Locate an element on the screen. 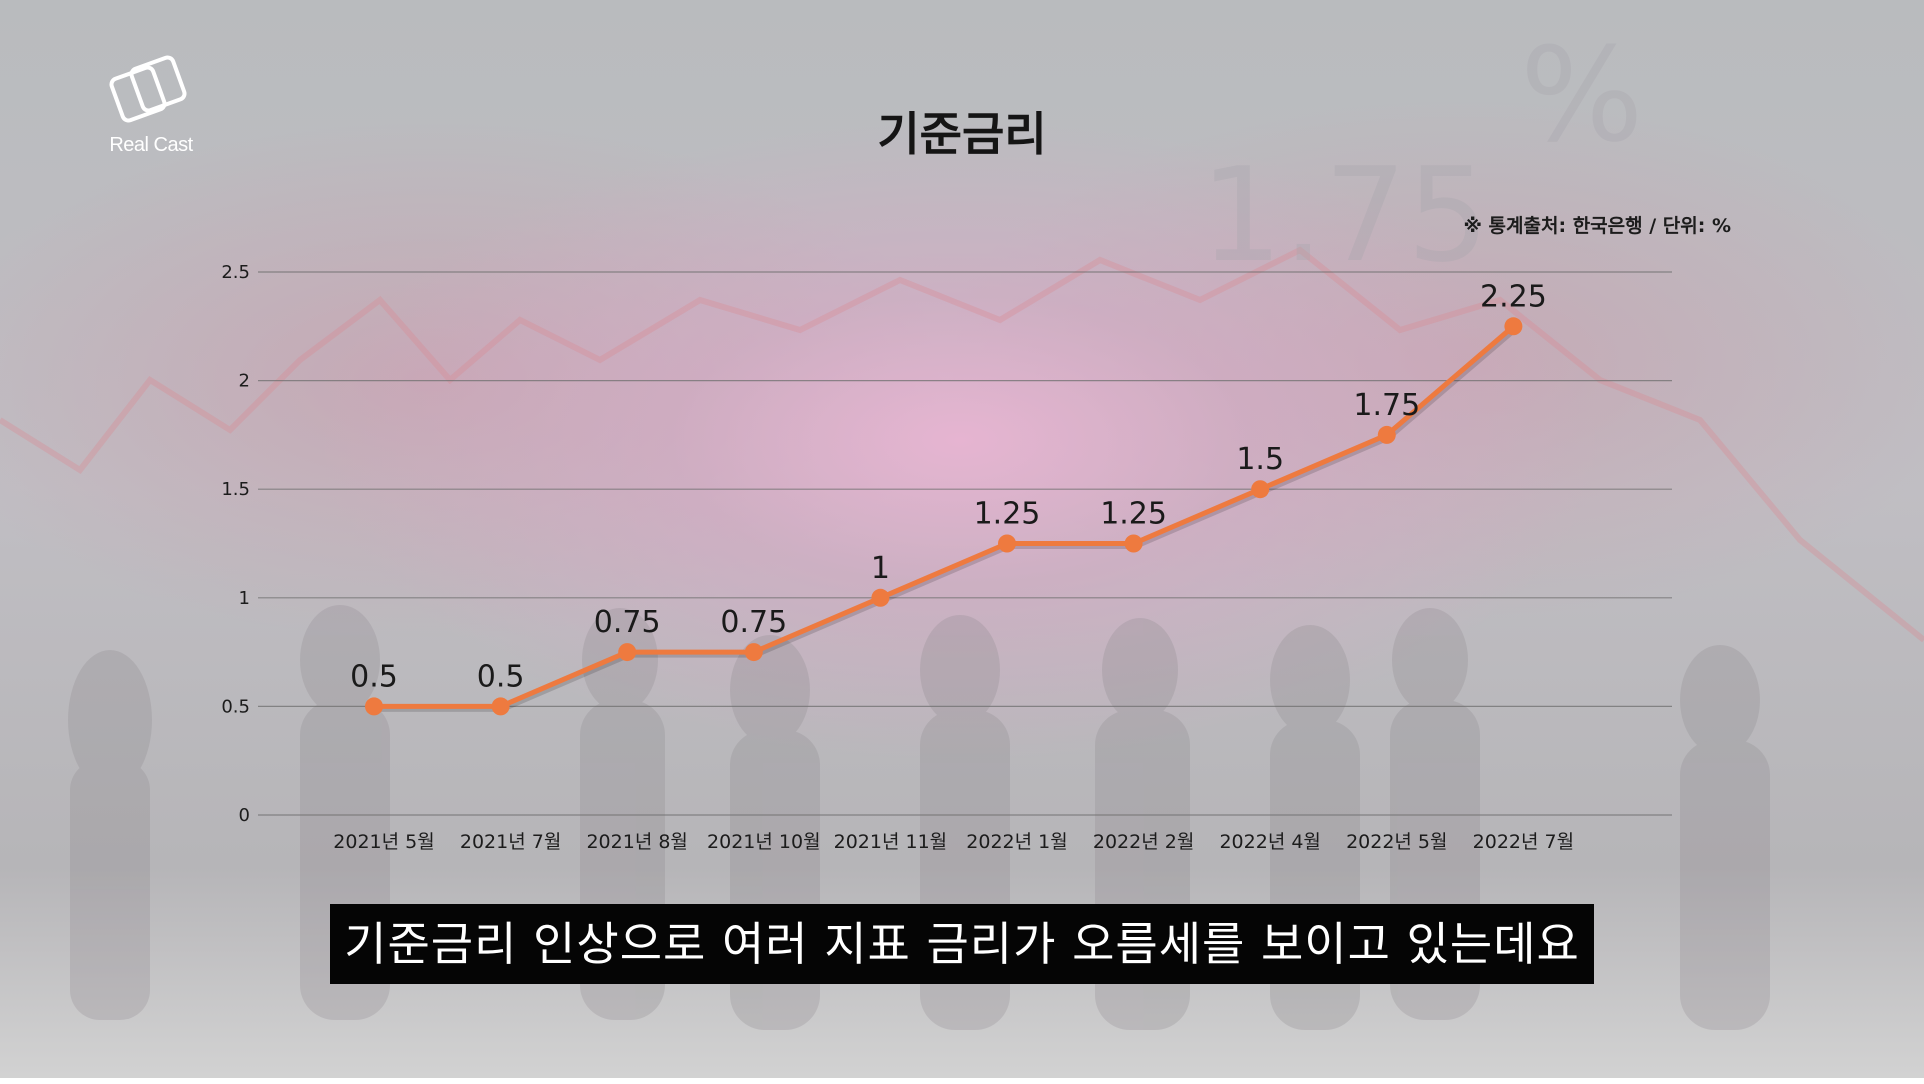  caption-container: 기준금리 인상으로 여러 지표 금리가 오름세를 보이고 있는데요 is located at coordinates (962, 944).